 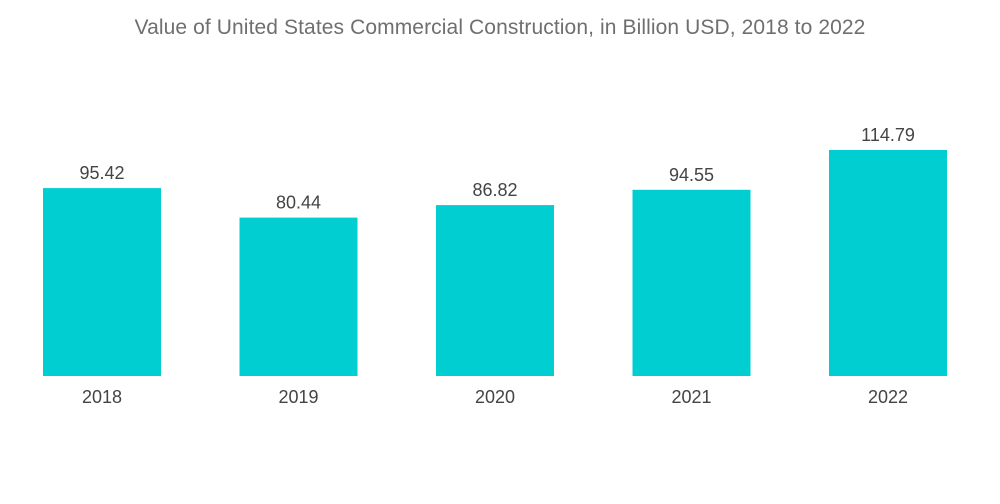 What do you see at coordinates (102, 282) in the screenshot?
I see `bar-2018` at bounding box center [102, 282].